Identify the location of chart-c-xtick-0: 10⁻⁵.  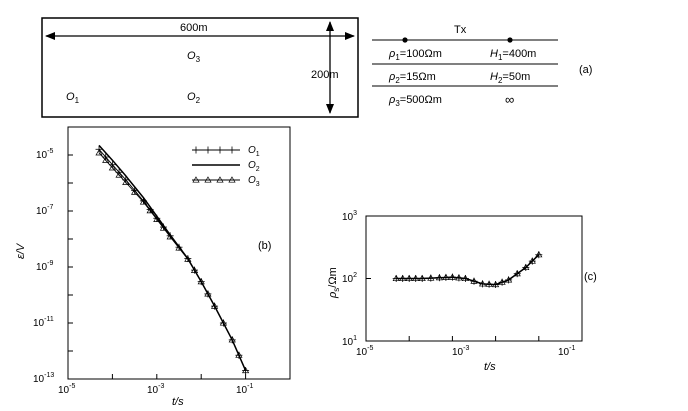
(364, 351).